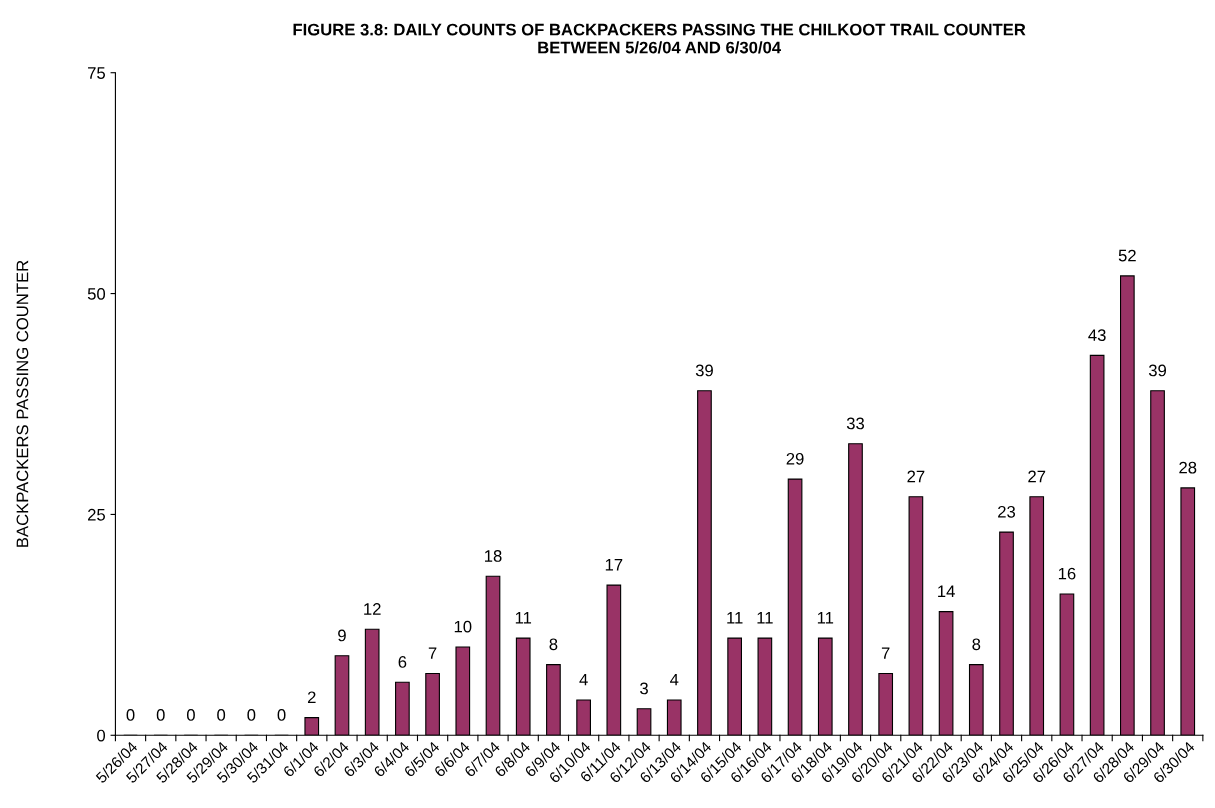  I want to click on data-label: 17, so click(614, 565).